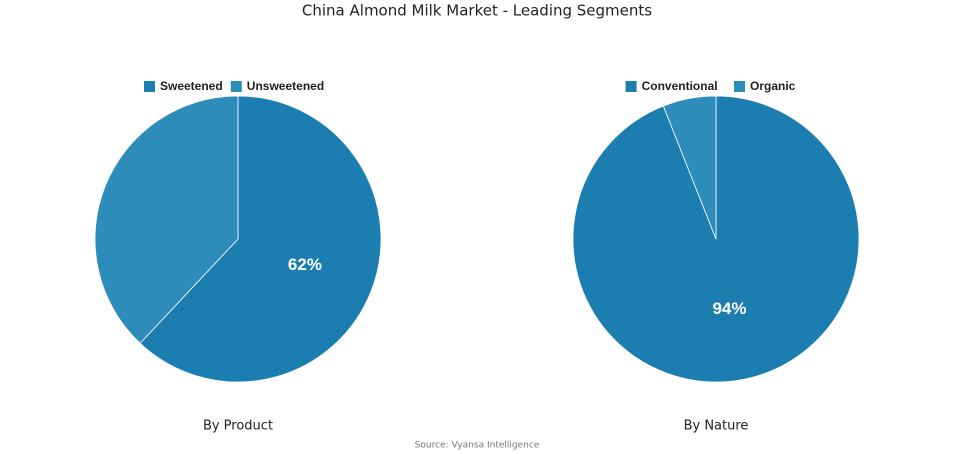 This screenshot has width=955, height=454. What do you see at coordinates (191, 86) in the screenshot?
I see `legend-label: Sweetened` at bounding box center [191, 86].